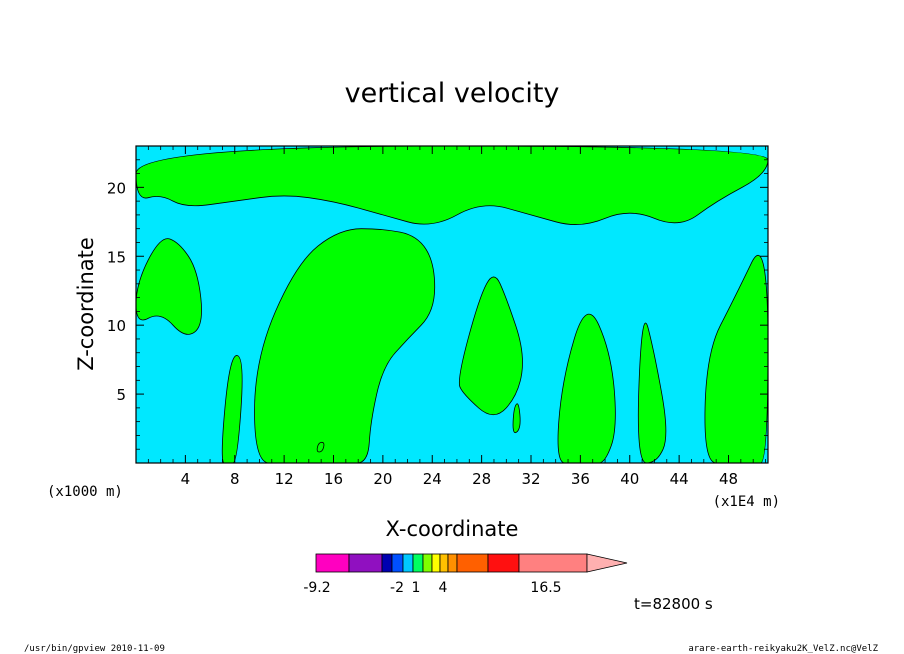 This screenshot has height=654, width=904. I want to click on y-tick-label: 20, so click(116, 188).